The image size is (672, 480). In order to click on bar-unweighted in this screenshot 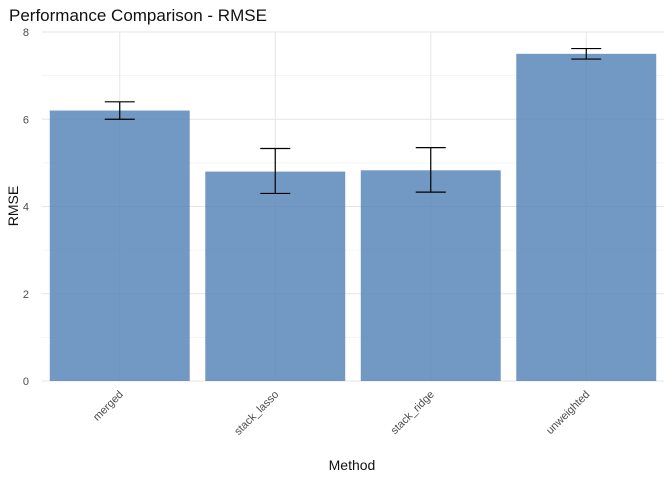, I will do `click(586, 217)`.